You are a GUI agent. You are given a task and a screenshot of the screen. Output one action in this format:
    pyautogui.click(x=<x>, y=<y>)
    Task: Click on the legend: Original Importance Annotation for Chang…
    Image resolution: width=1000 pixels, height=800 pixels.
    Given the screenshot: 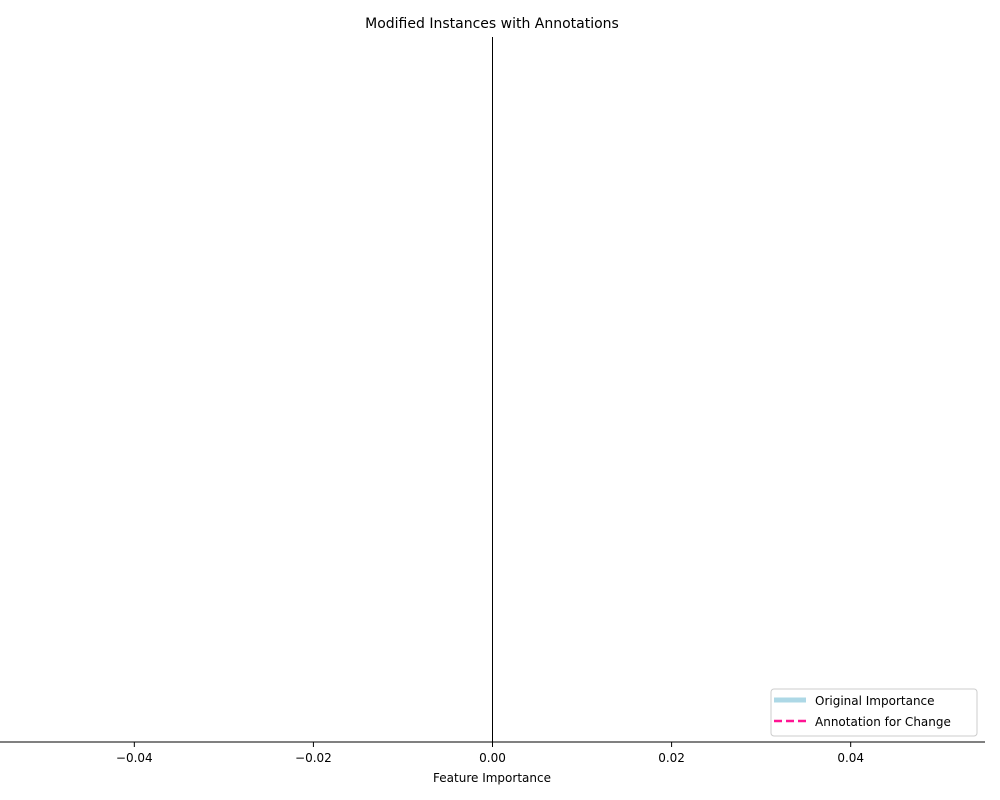 What is the action you would take?
    pyautogui.click(x=874, y=712)
    